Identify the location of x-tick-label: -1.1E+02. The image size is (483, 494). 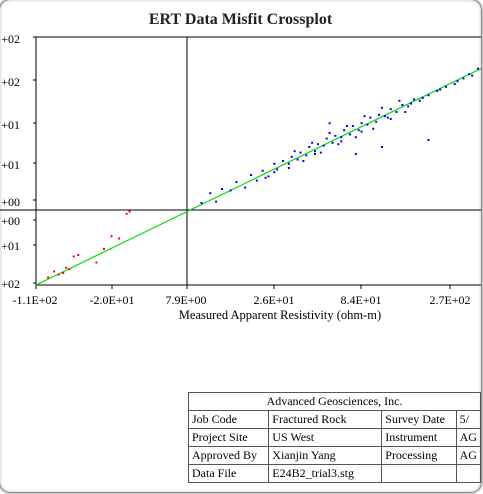
(35, 300).